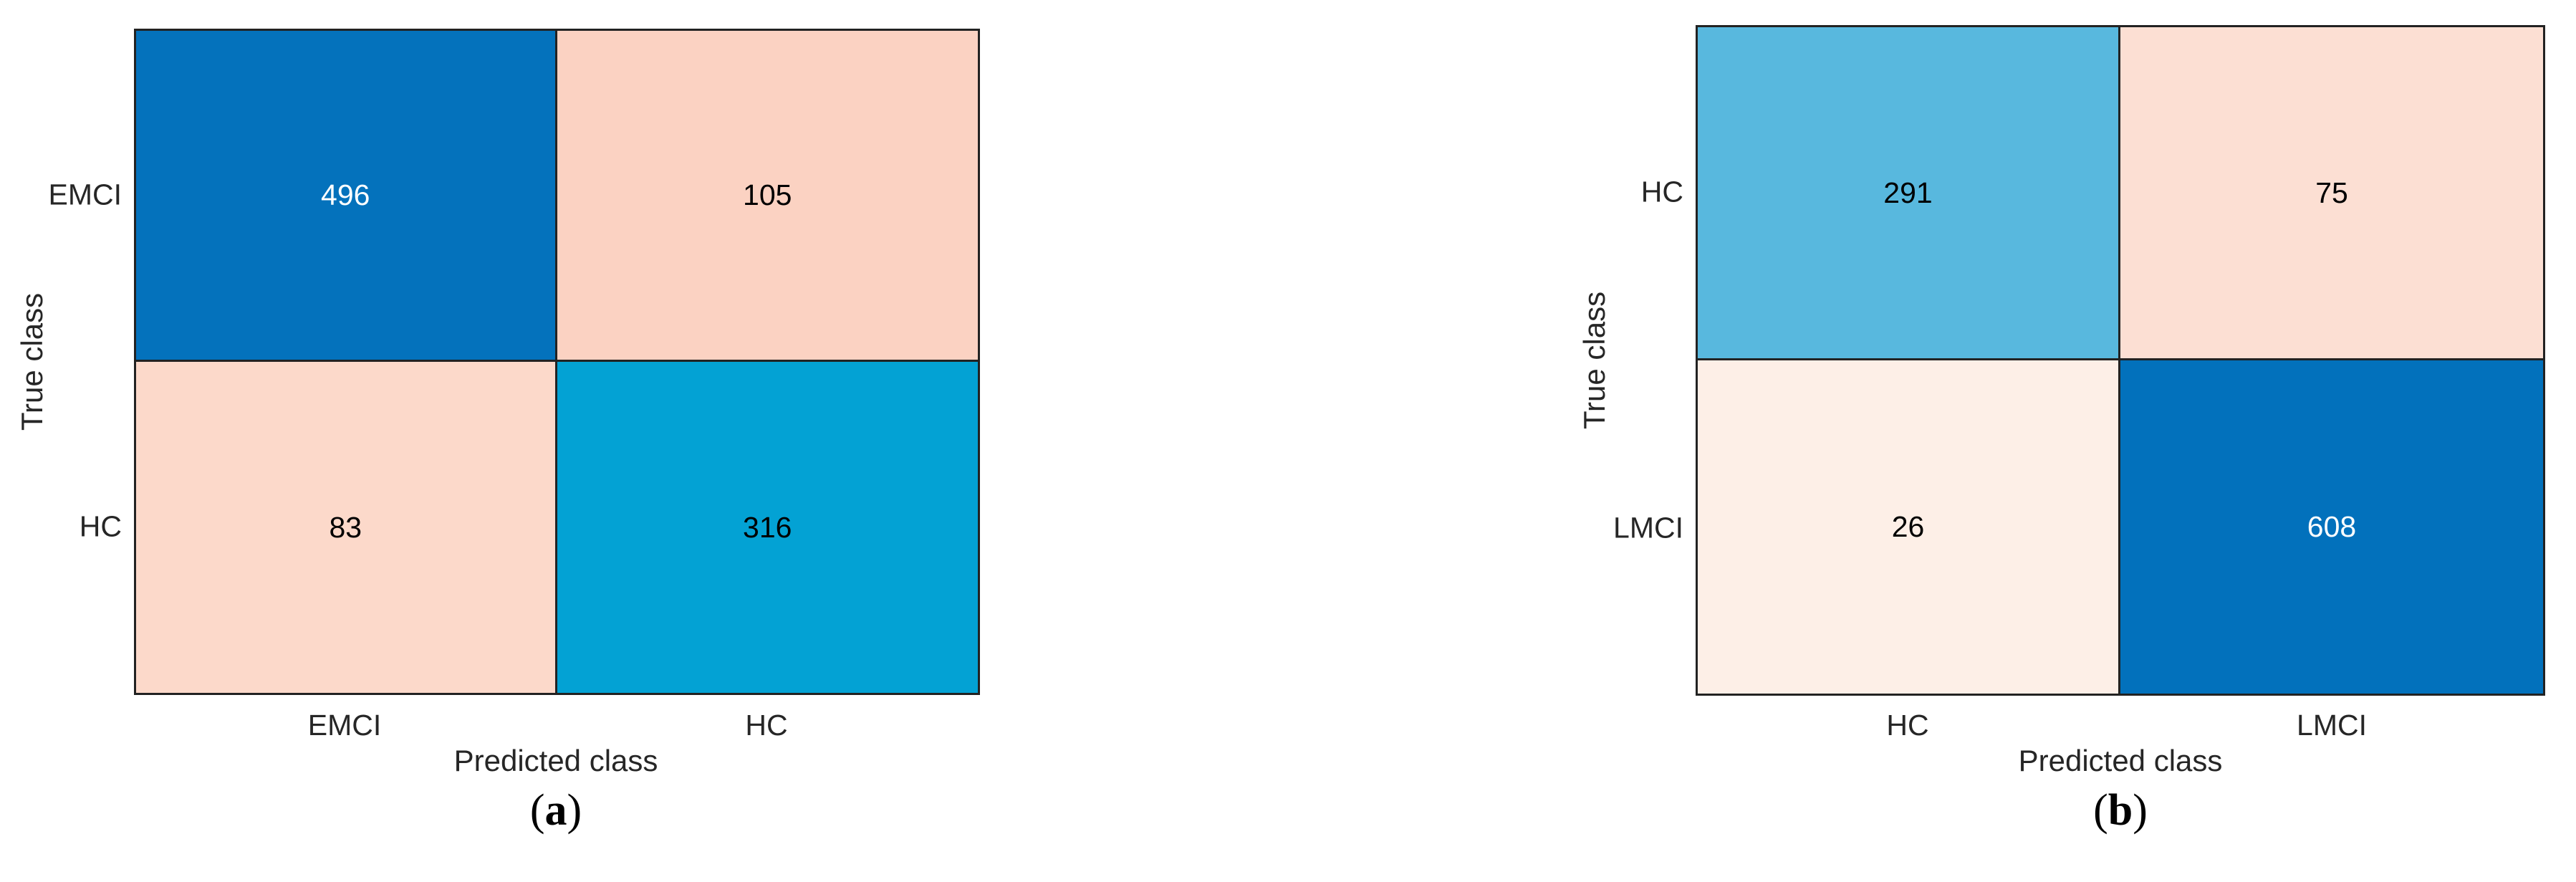 This screenshot has height=882, width=2576. What do you see at coordinates (768, 527) in the screenshot?
I see `panel-a-cell-r1c1: 316` at bounding box center [768, 527].